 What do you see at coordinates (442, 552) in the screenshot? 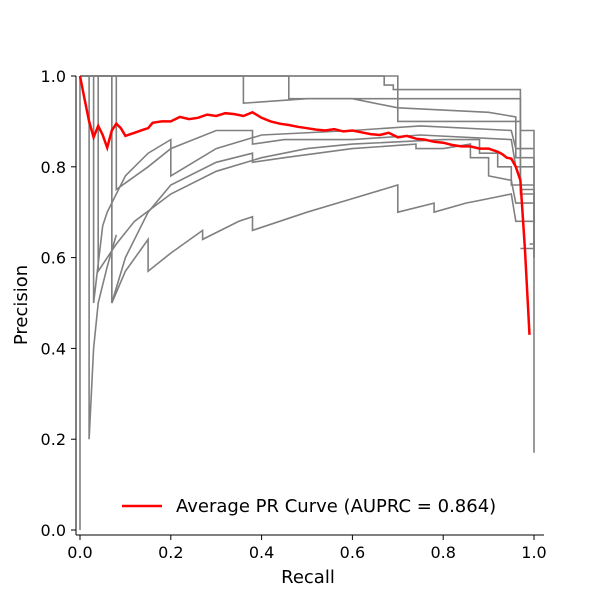
I see `x-tick-label: 0.8` at bounding box center [442, 552].